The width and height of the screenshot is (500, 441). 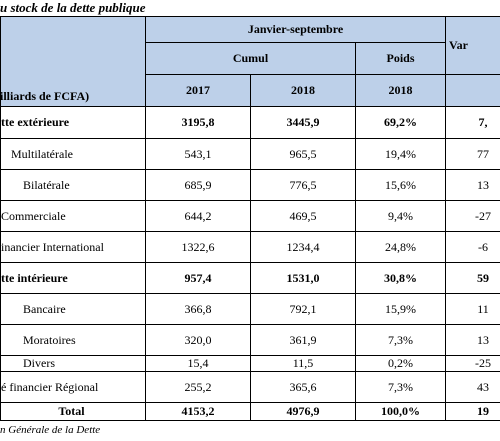 I want to click on table-title: u stock de la dette publique, so click(x=73, y=7).